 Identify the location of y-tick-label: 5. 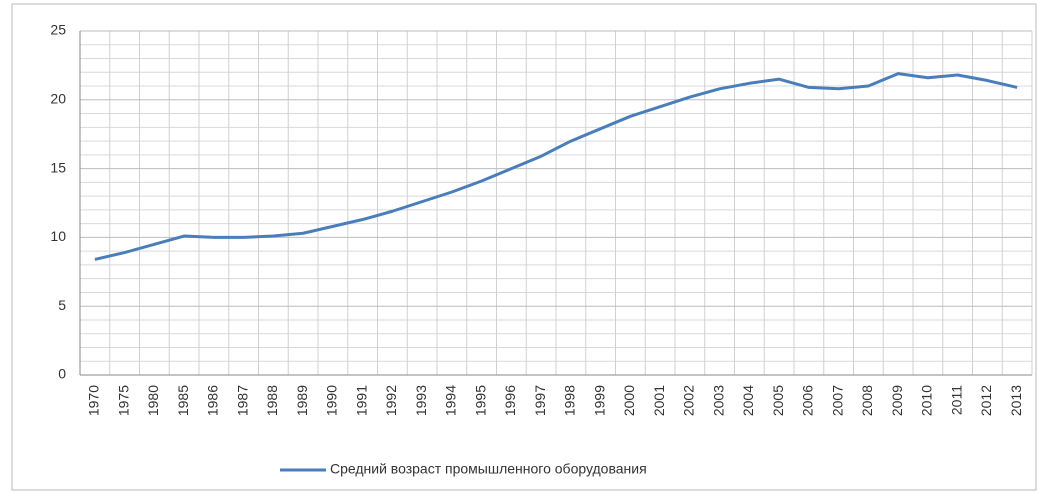
(62, 305).